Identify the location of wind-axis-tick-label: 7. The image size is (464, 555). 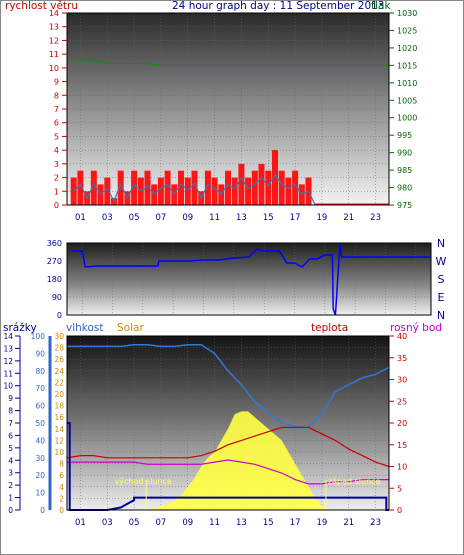
(56, 109).